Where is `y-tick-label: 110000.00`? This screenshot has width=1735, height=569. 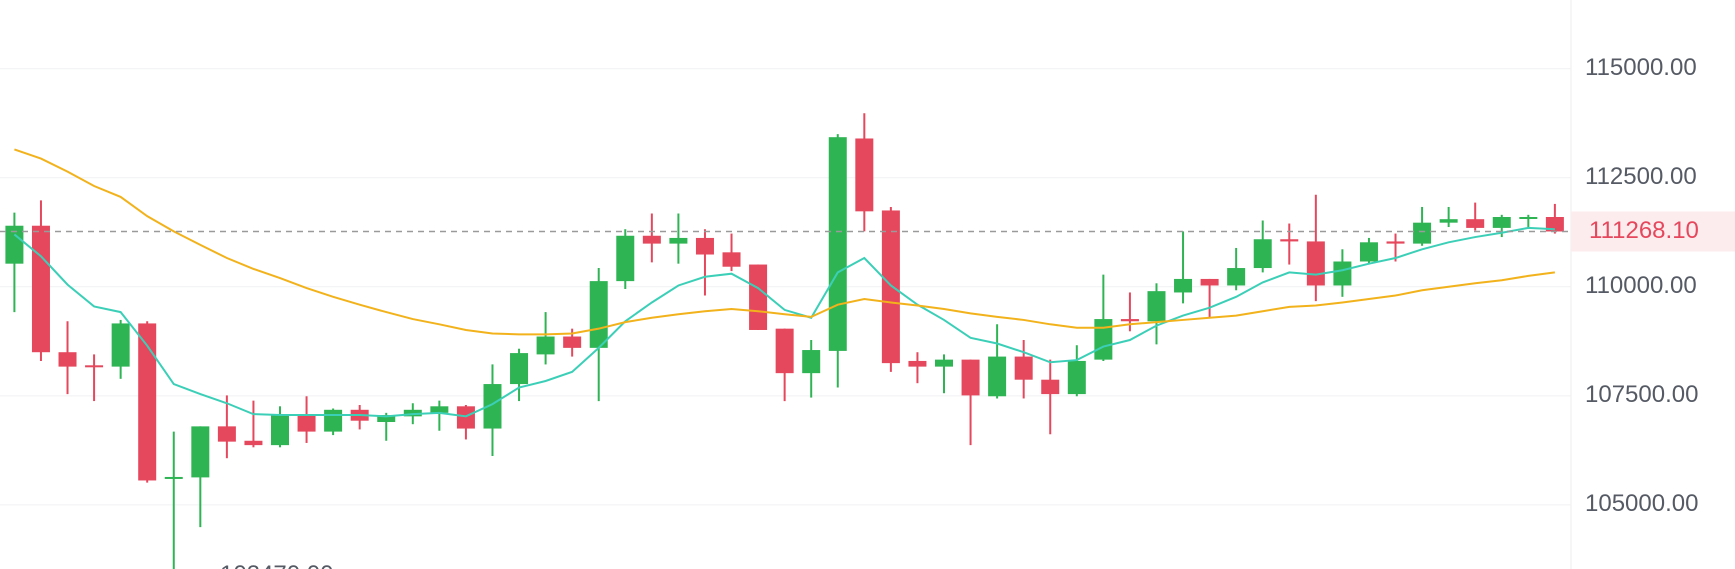
y-tick-label: 110000.00 is located at coordinates (1641, 285).